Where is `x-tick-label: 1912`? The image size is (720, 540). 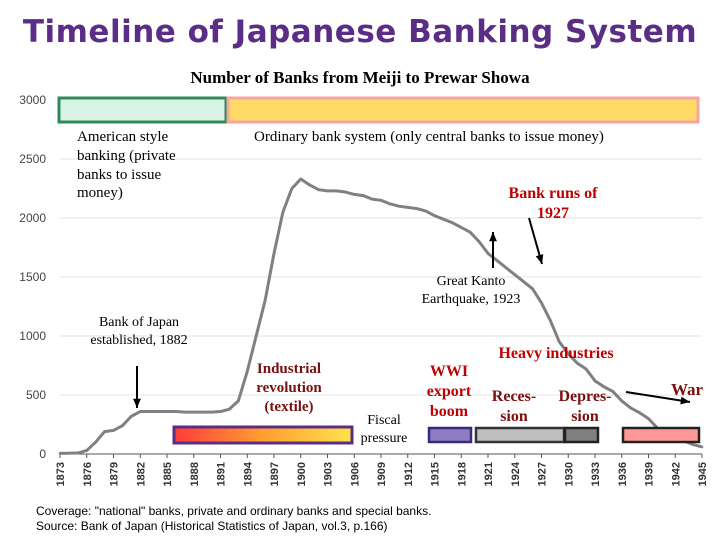 x-tick-label: 1912 is located at coordinates (409, 474).